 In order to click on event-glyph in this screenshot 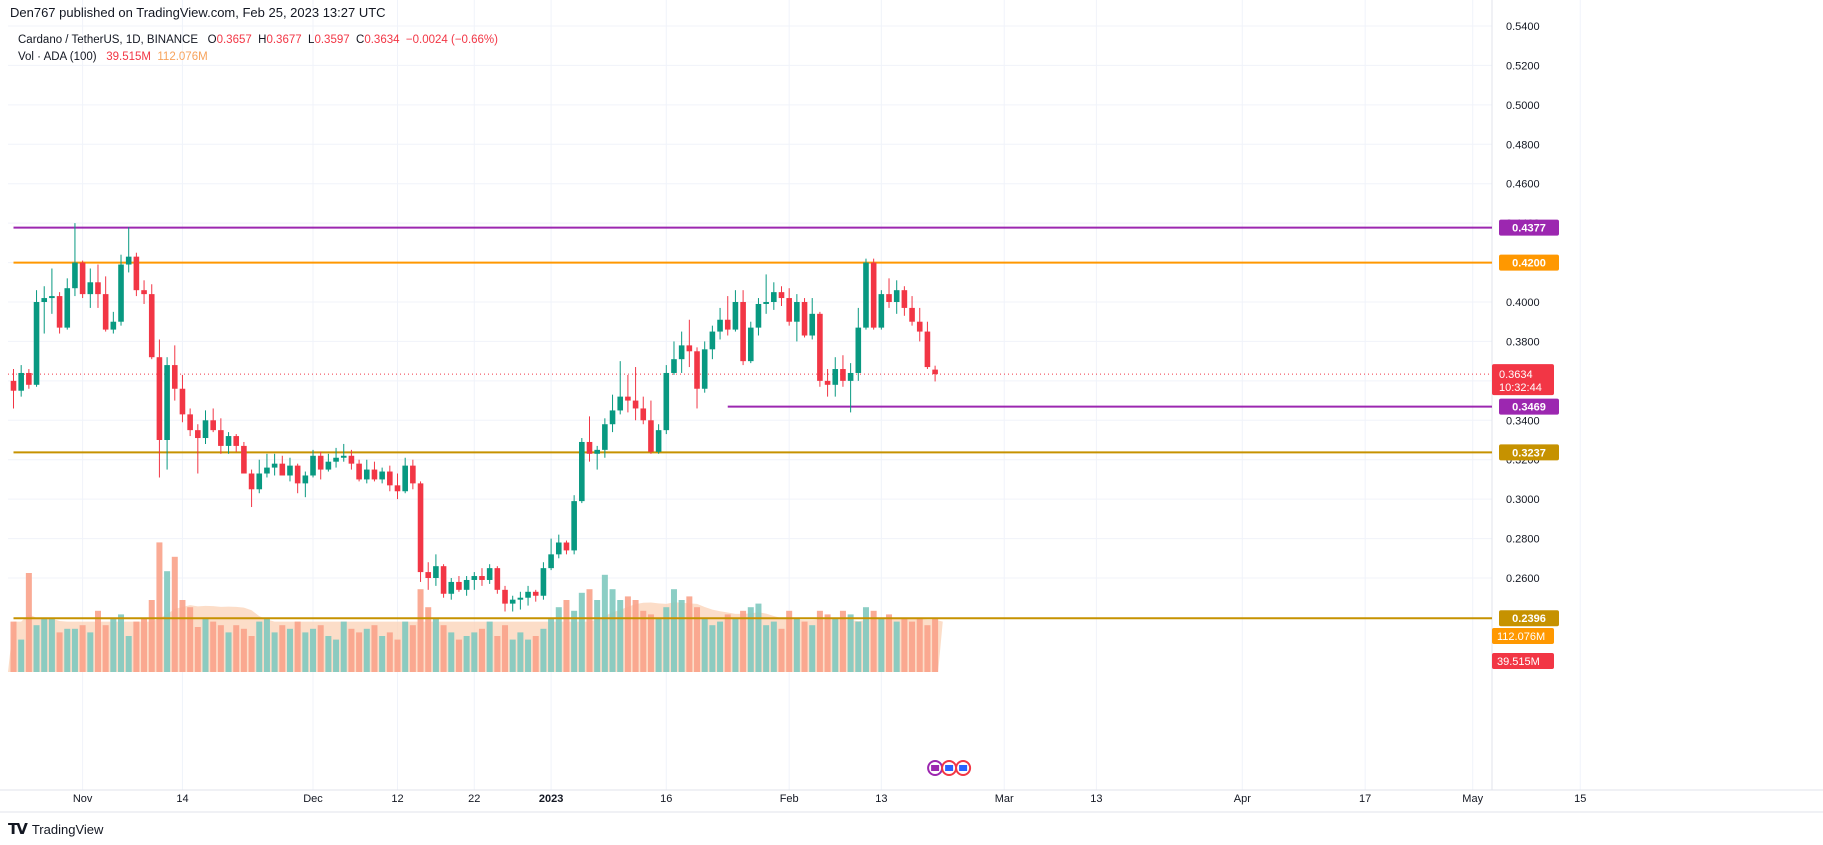, I will do `click(949, 768)`.